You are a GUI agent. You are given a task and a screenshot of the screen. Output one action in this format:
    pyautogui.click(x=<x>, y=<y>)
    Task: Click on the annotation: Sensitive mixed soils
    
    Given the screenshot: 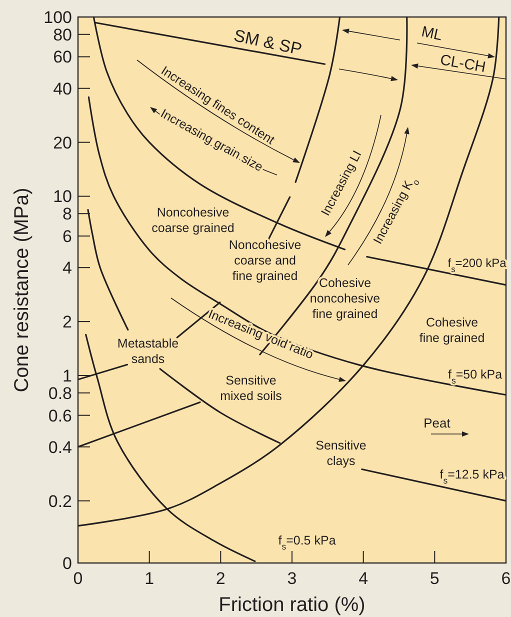 What is the action you would take?
    pyautogui.click(x=251, y=389)
    